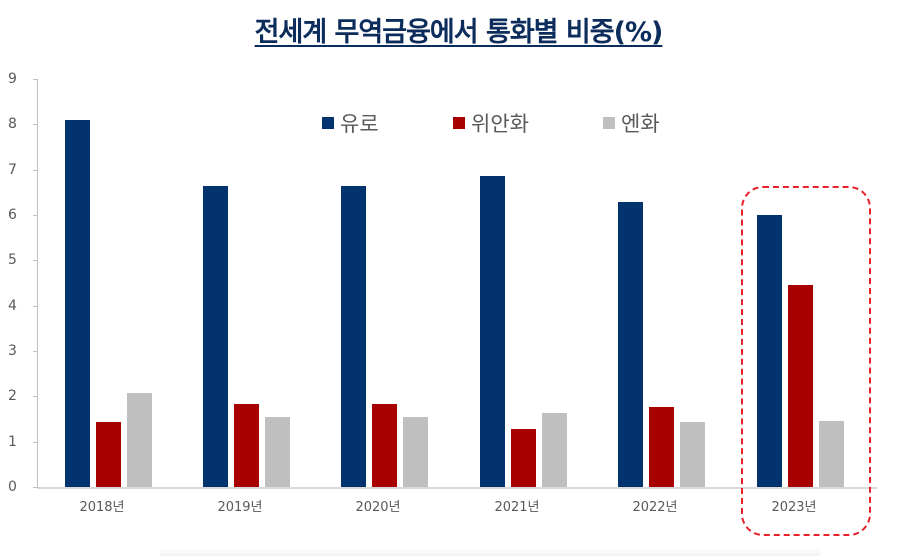  Describe the element at coordinates (831, 453) in the screenshot. I see `bar-yen-2023` at that location.